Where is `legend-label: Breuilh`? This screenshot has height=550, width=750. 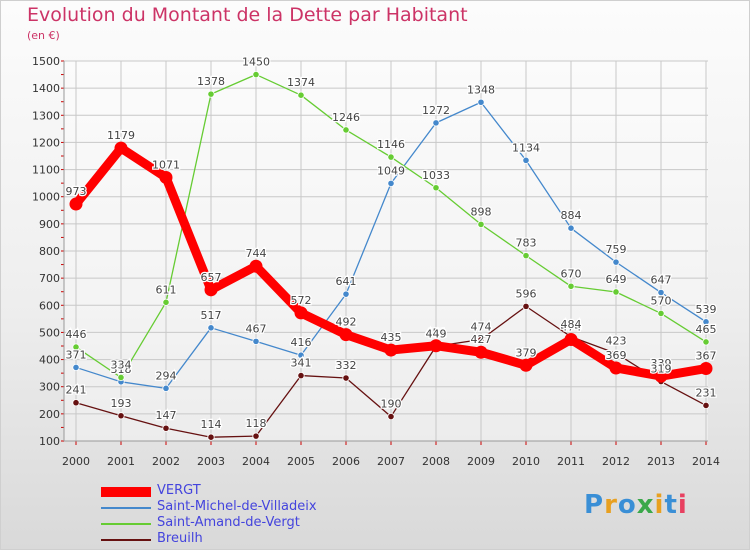
legend-label: Breuilh is located at coordinates (180, 538).